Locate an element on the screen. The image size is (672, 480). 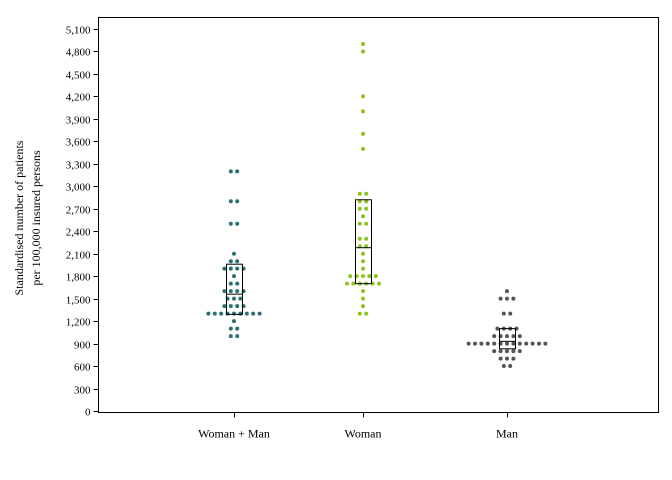
y-tick-label: 1,500 is located at coordinates (78, 301).